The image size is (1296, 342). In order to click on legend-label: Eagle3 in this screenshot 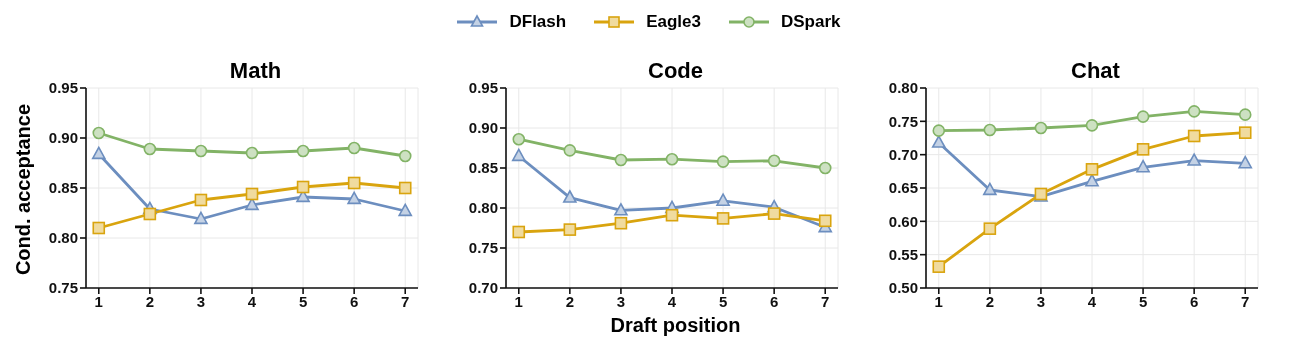, I will do `click(673, 22)`.